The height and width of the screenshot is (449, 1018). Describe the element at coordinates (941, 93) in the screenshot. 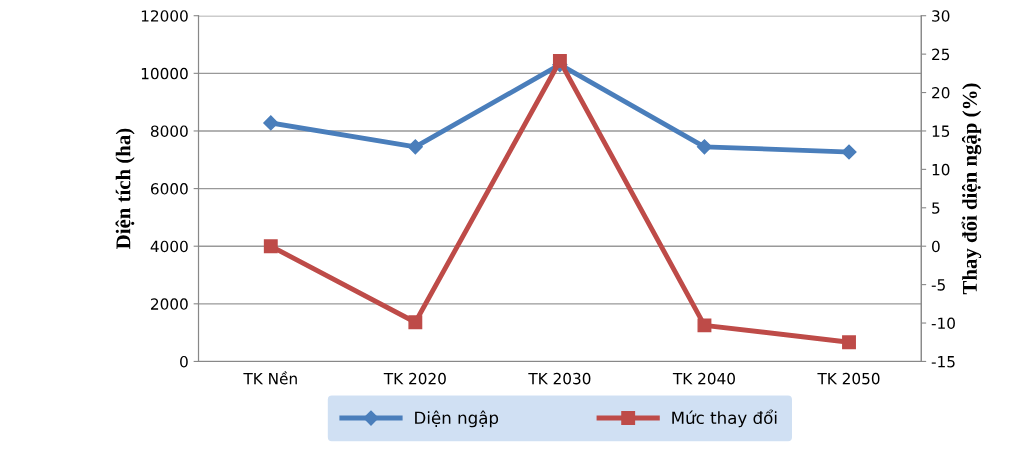

I see `y2-tick-label: 20` at that location.